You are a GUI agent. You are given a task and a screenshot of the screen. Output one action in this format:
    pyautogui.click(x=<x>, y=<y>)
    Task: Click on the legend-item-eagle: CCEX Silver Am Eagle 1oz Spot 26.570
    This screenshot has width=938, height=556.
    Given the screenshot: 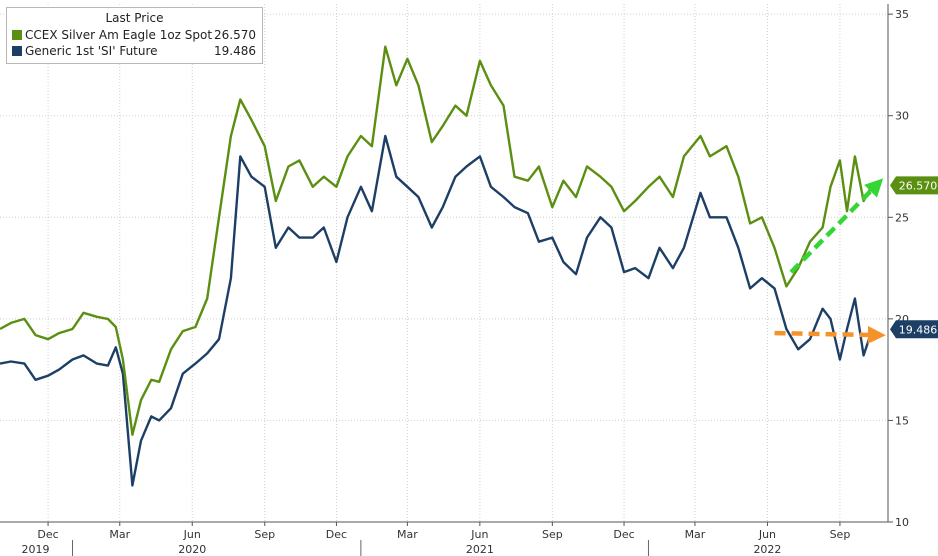 What is the action you would take?
    pyautogui.click(x=134, y=35)
    